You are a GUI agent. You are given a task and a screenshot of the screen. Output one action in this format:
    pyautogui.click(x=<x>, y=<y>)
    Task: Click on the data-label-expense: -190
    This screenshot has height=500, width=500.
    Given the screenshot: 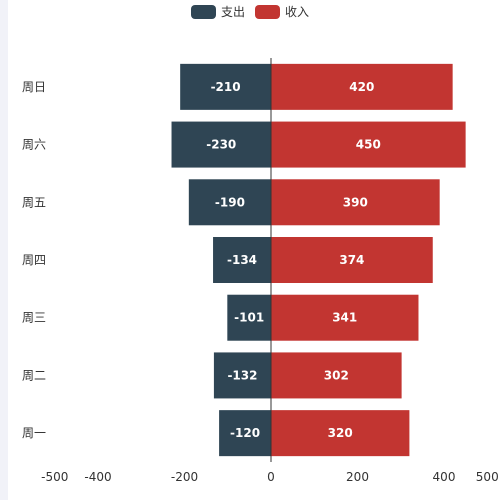 What is the action you would take?
    pyautogui.click(x=230, y=202)
    